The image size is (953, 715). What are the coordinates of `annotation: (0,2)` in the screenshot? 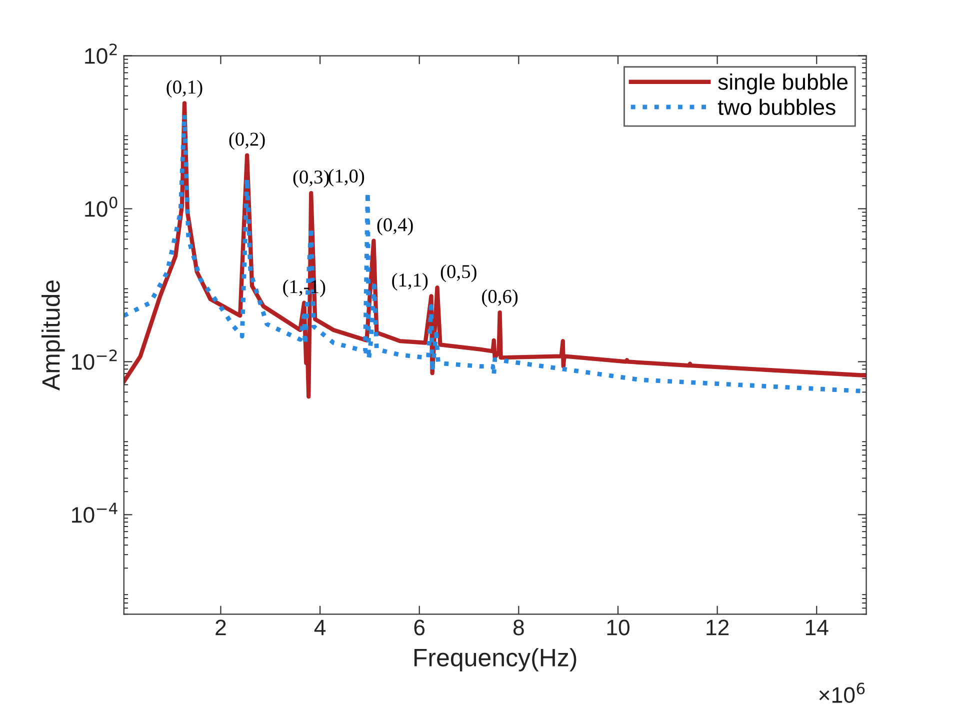 It's located at (247, 141).